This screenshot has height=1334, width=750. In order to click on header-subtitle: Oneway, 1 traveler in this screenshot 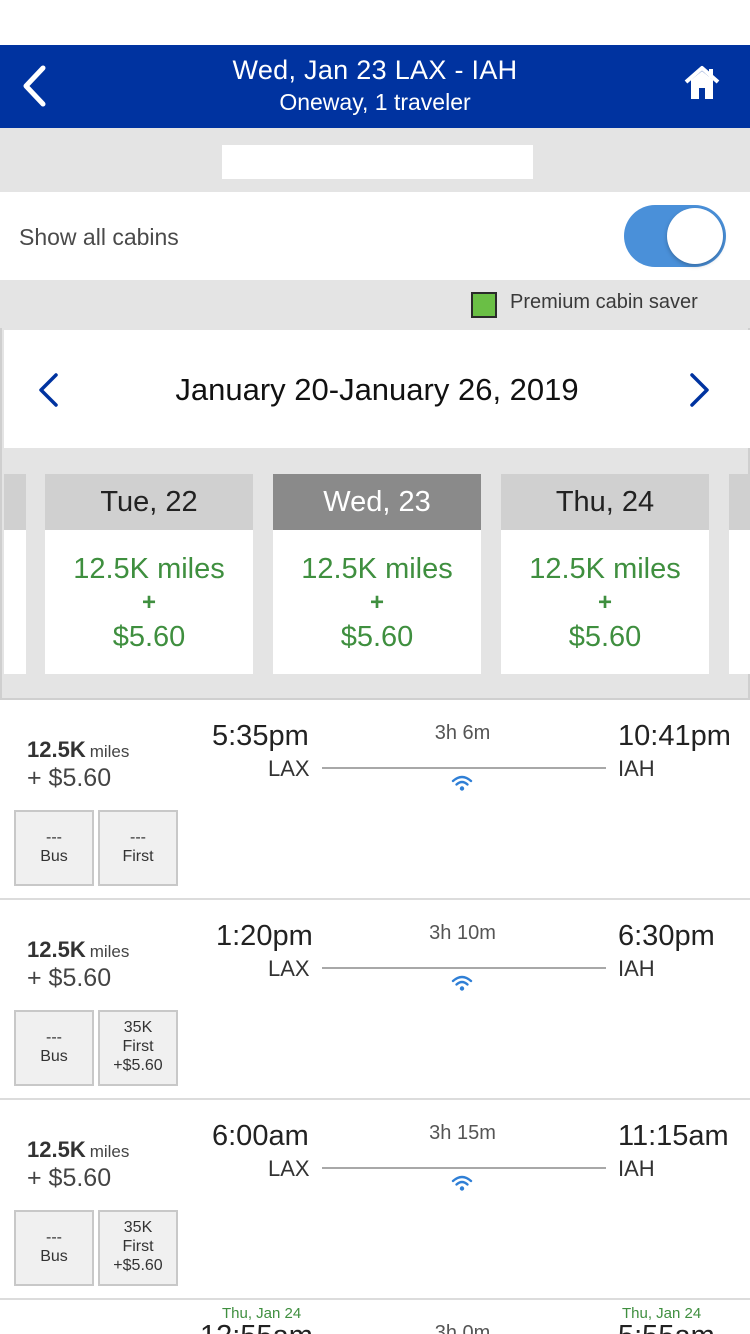, I will do `click(375, 102)`.